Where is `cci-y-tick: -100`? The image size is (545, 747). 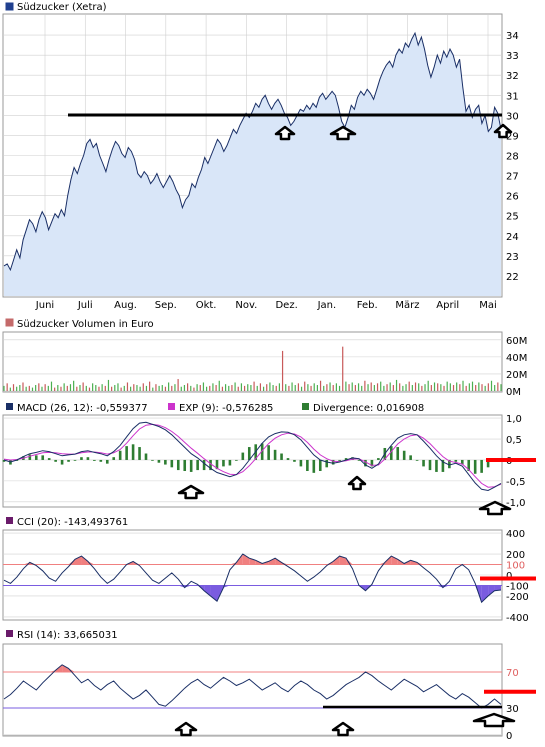 cci-y-tick: -100 is located at coordinates (517, 586).